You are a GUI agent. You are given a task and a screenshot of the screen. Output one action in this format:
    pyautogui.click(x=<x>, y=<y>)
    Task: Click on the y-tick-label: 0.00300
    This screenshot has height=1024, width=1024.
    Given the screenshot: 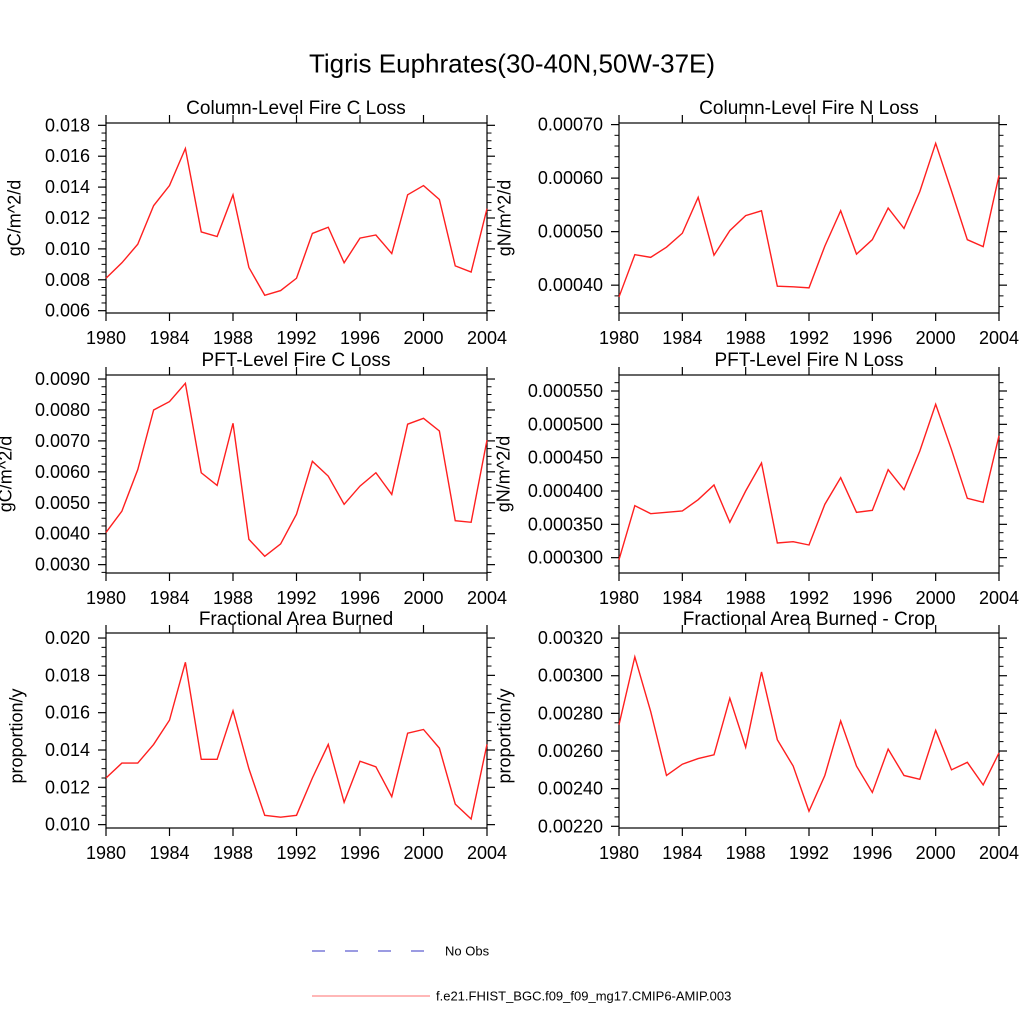 What is the action you would take?
    pyautogui.click(x=570, y=676)
    